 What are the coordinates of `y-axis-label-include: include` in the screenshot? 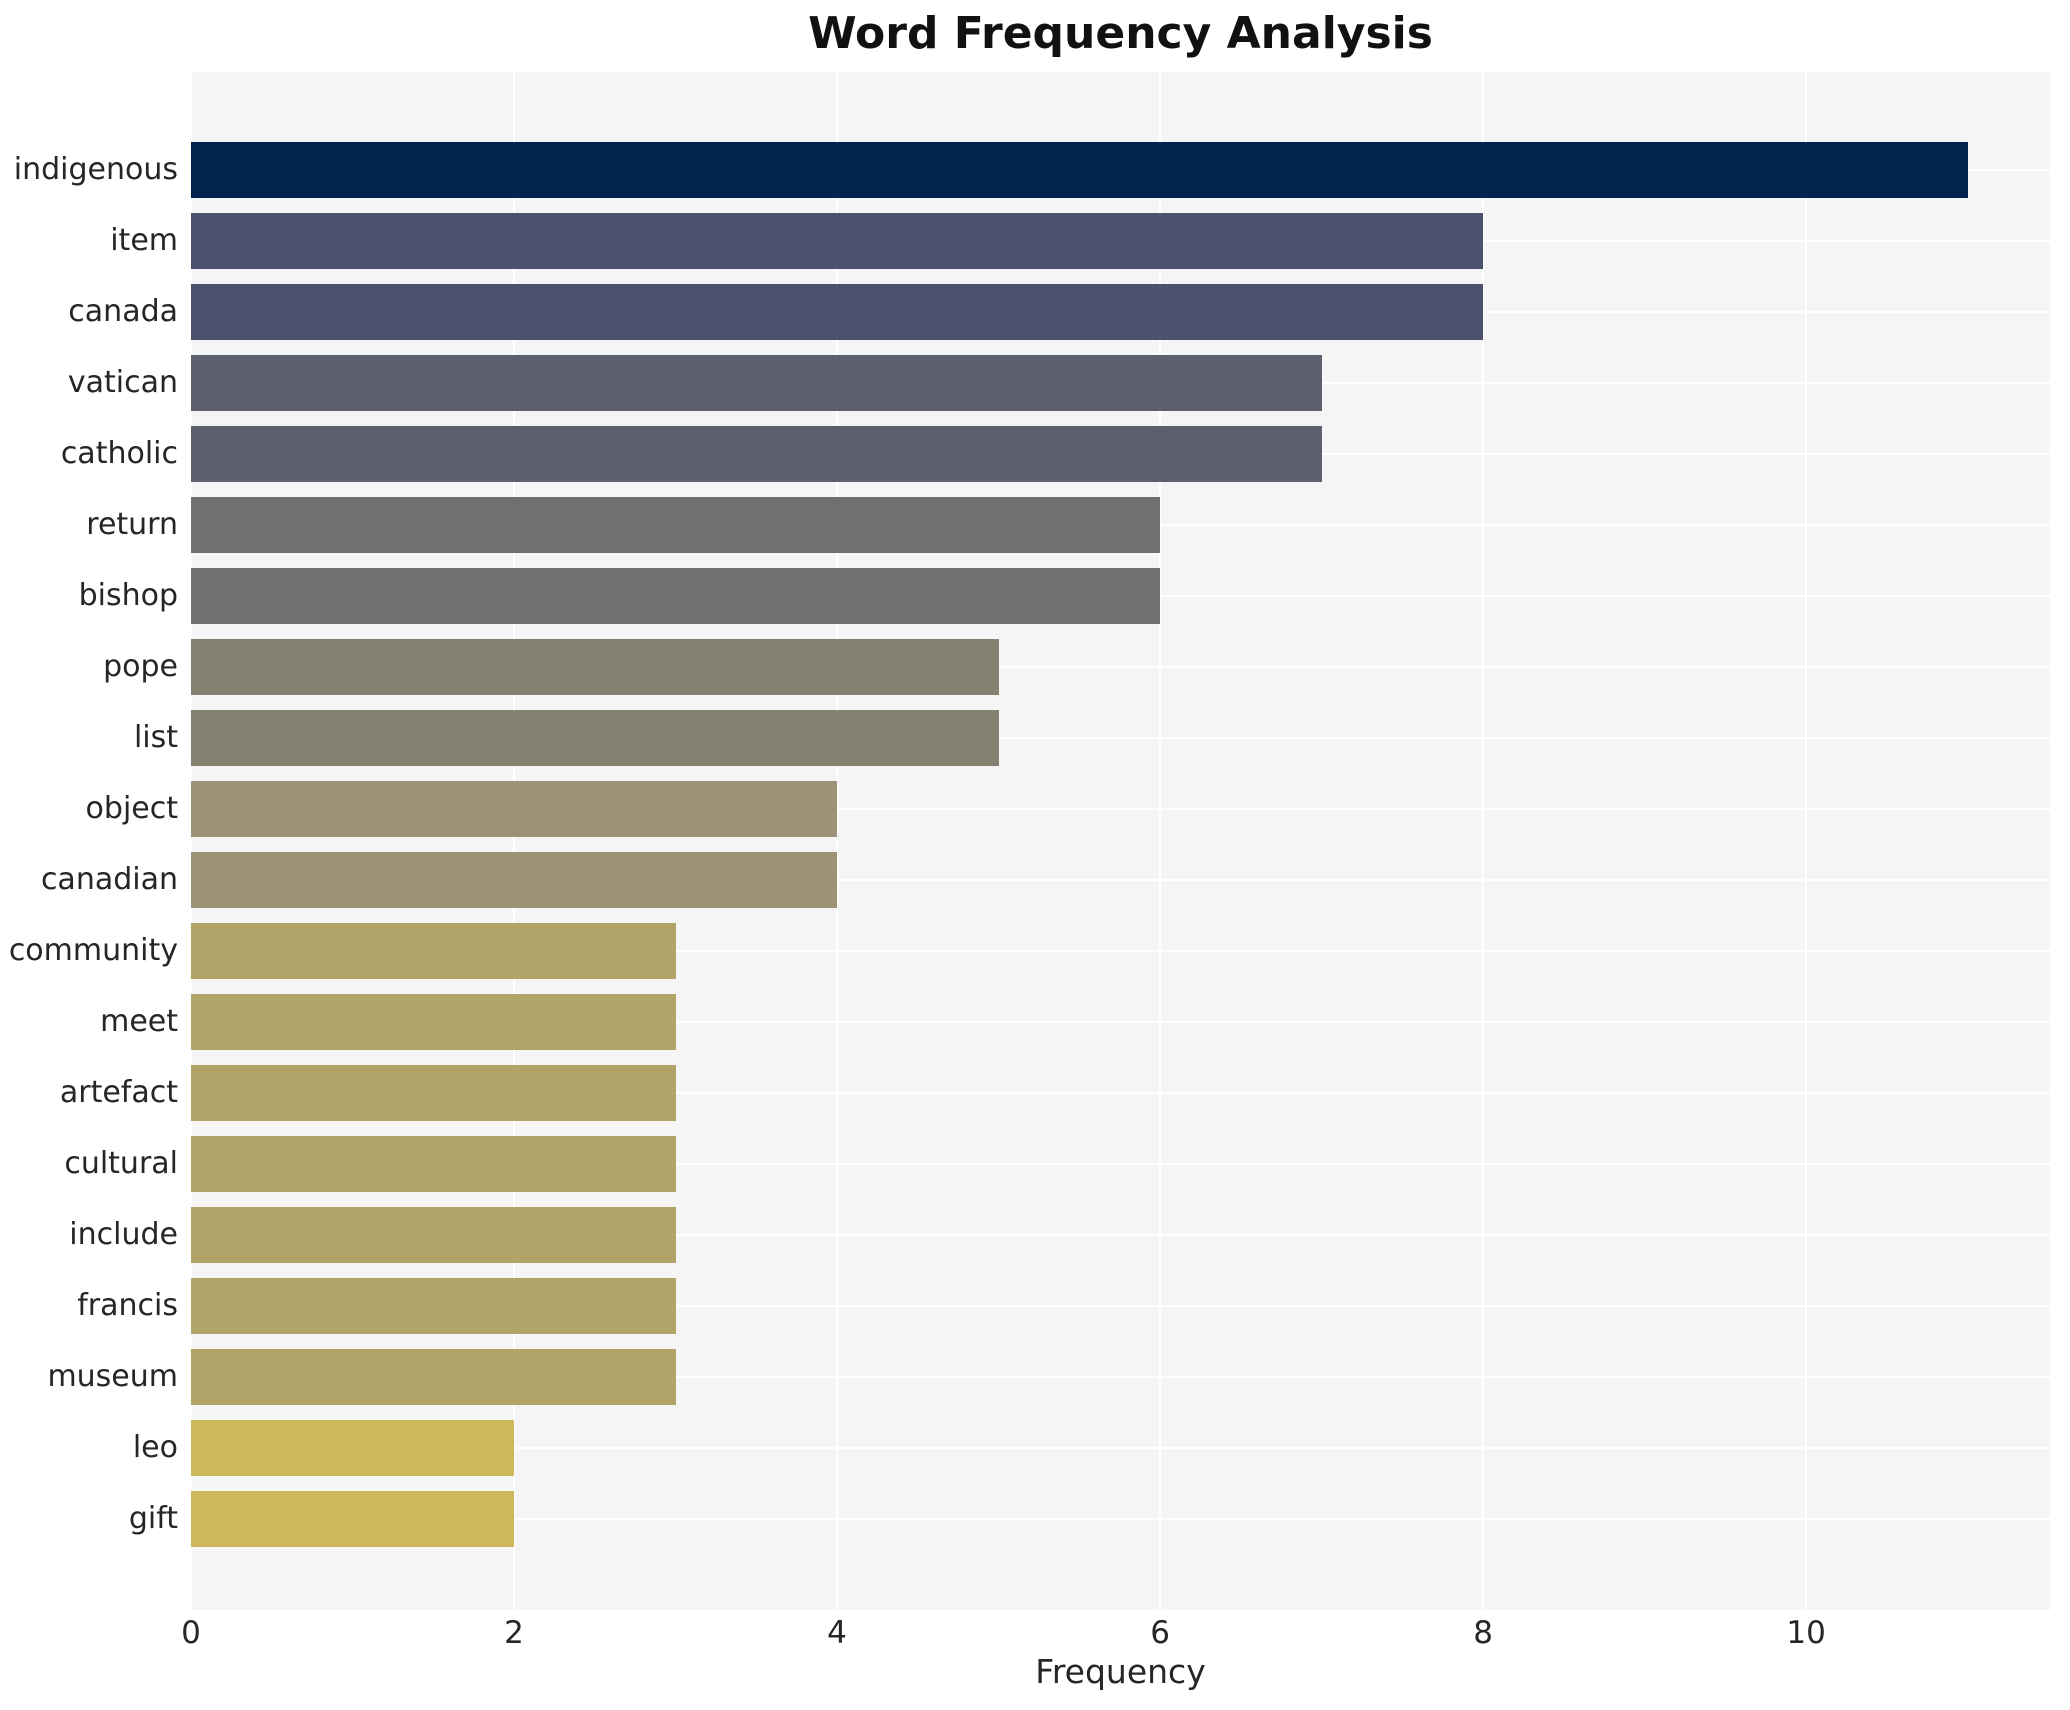 It's located at (123, 1234).